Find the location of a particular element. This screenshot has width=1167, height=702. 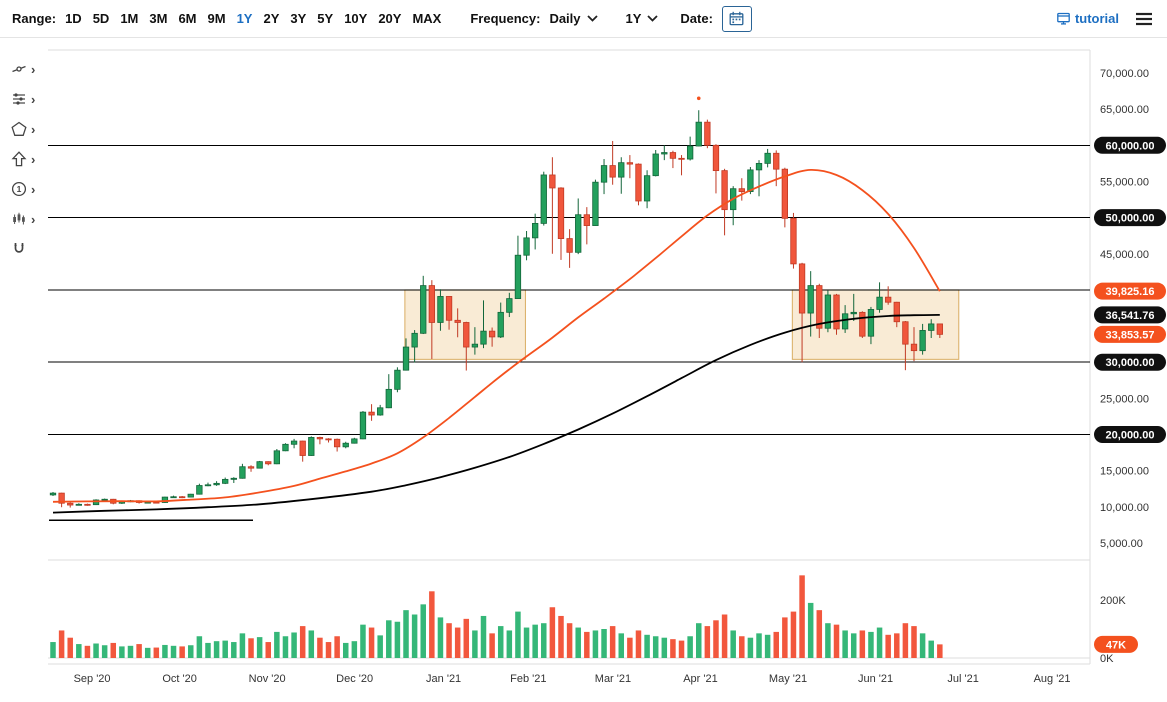

range-option-10y: 10Y is located at coordinates (356, 18).